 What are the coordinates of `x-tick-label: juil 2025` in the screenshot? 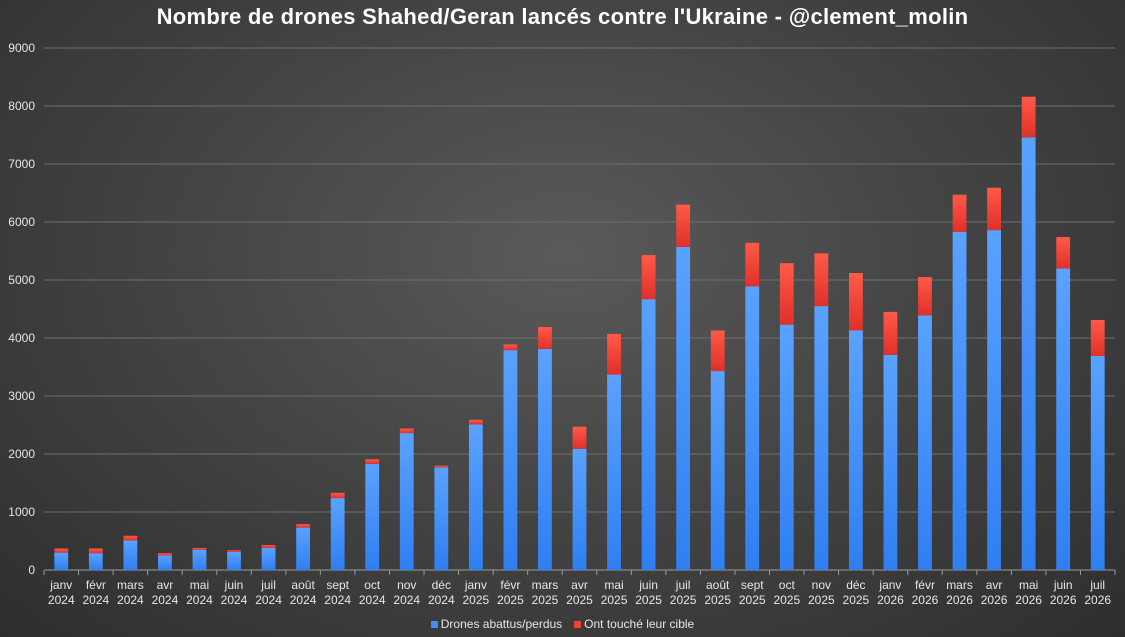 It's located at (683, 592).